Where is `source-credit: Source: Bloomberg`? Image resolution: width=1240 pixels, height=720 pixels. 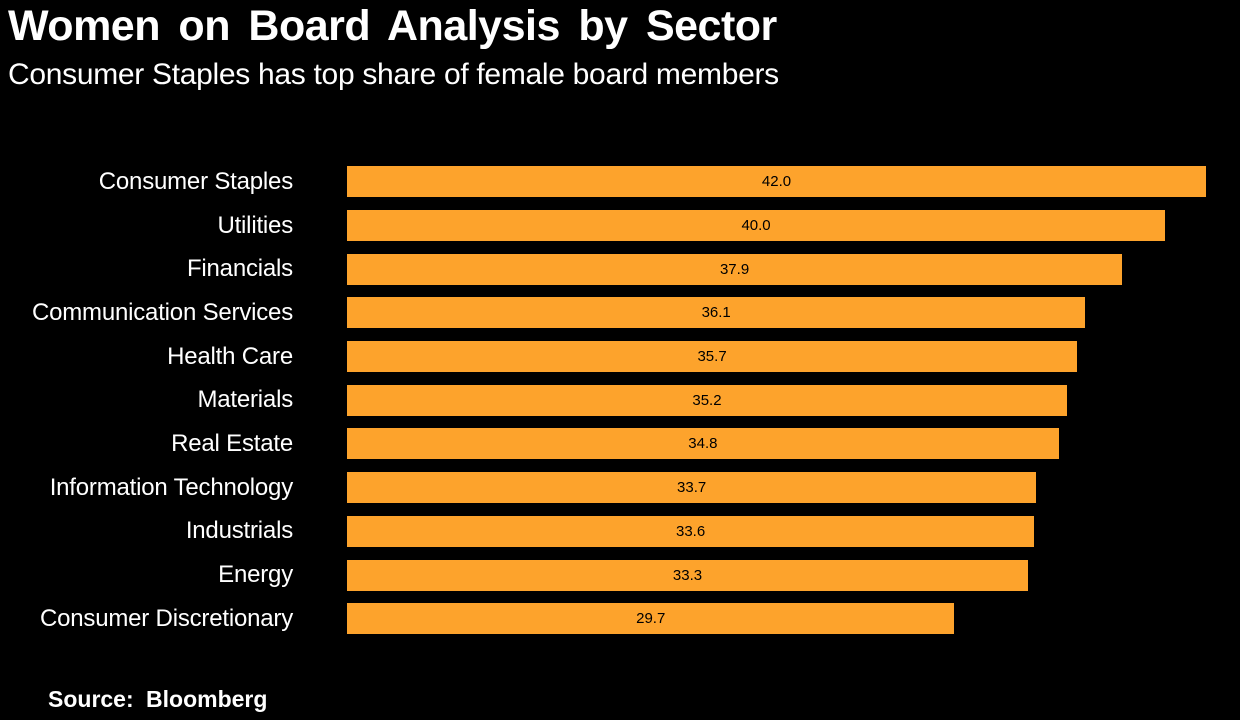
source-credit: Source: Bloomberg is located at coordinates (158, 699).